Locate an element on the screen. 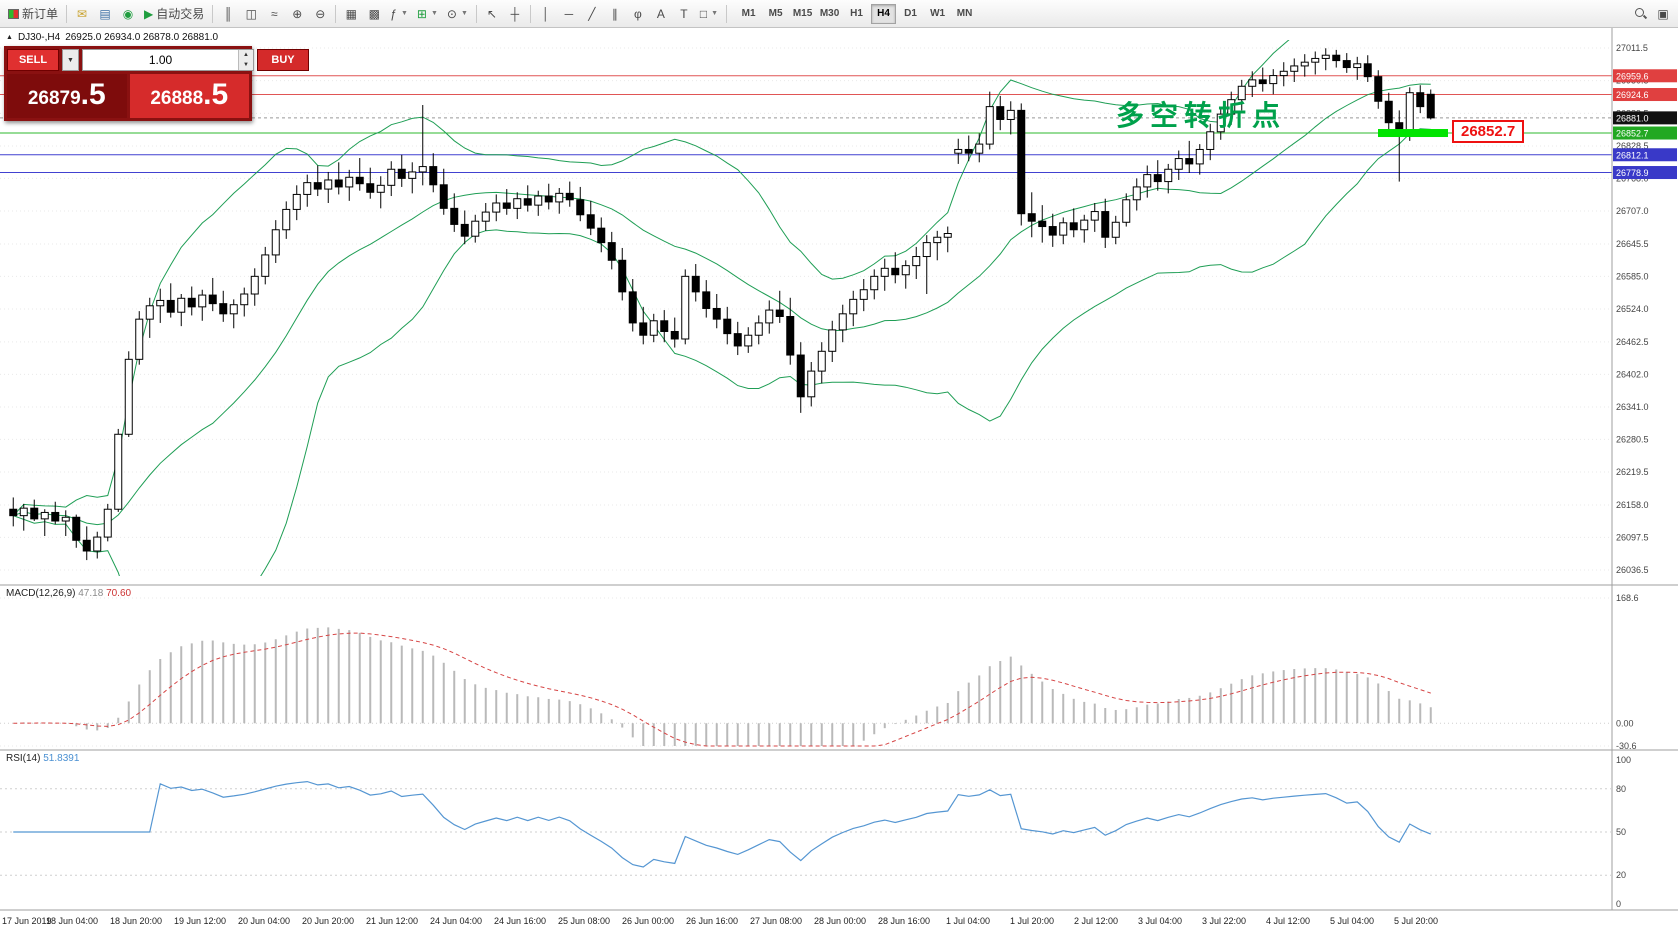 The width and height of the screenshot is (1678, 949). tile-windows-button: ▦ is located at coordinates (351, 14).